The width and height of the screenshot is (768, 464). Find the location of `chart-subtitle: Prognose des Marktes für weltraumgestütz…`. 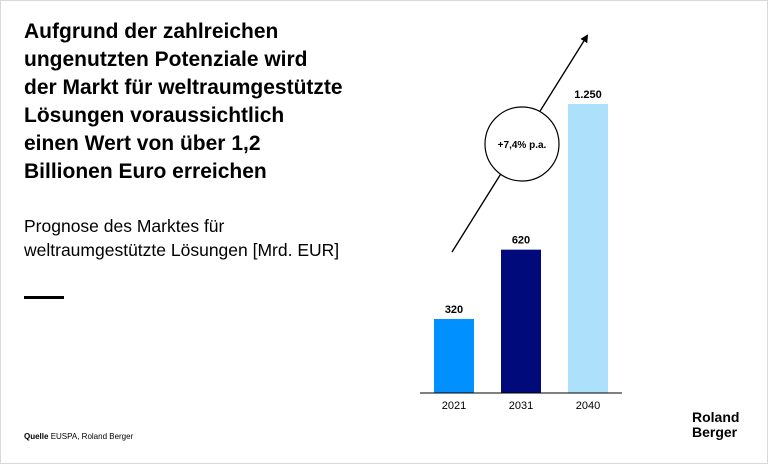

chart-subtitle: Prognose des Marktes für weltraumgestütz… is located at coordinates (182, 238).